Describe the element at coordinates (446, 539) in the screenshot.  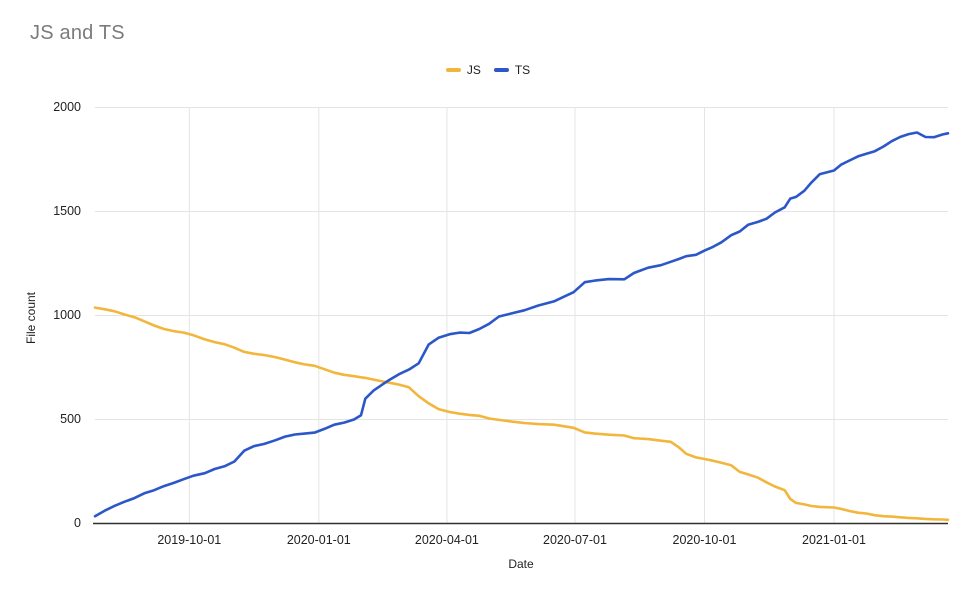
I see `x-tick-label: 2020-04-01` at that location.